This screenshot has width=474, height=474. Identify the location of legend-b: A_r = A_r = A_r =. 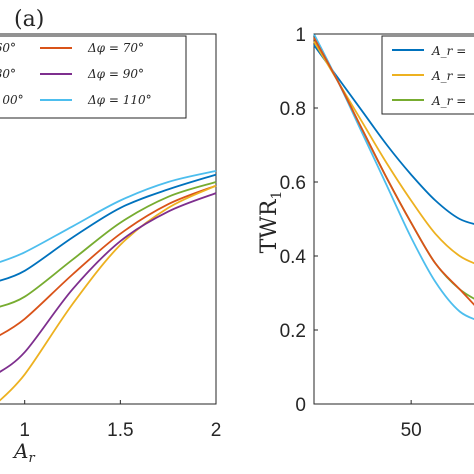
(427, 75).